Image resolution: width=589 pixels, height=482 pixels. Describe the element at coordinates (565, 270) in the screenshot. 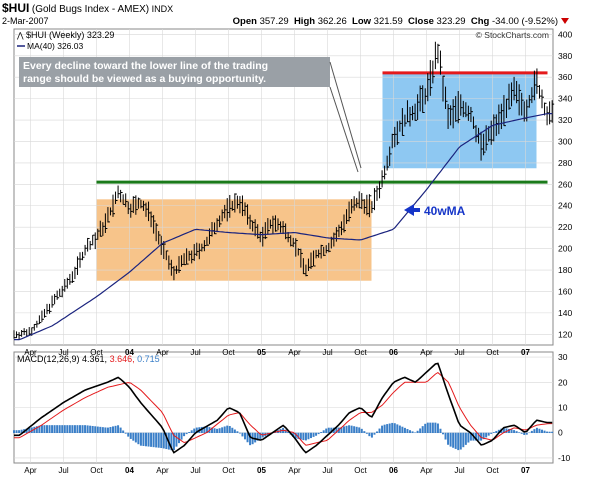

I see `price-y-tick-label: 180` at that location.